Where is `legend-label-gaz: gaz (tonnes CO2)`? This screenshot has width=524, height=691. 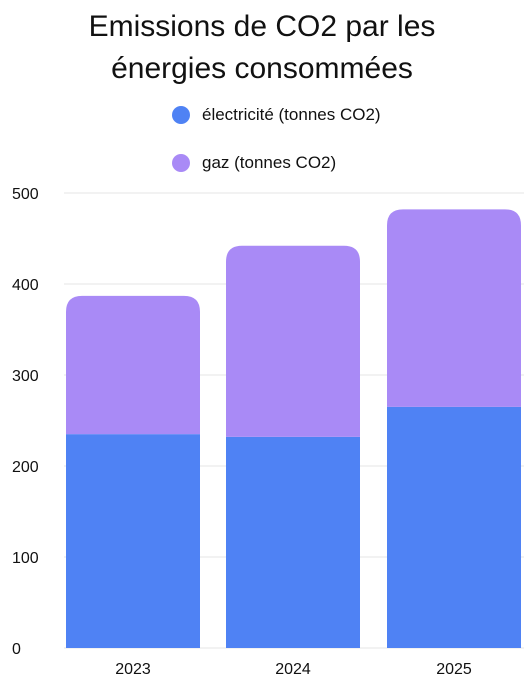 legend-label-gaz: gaz (tonnes CO2) is located at coordinates (269, 162).